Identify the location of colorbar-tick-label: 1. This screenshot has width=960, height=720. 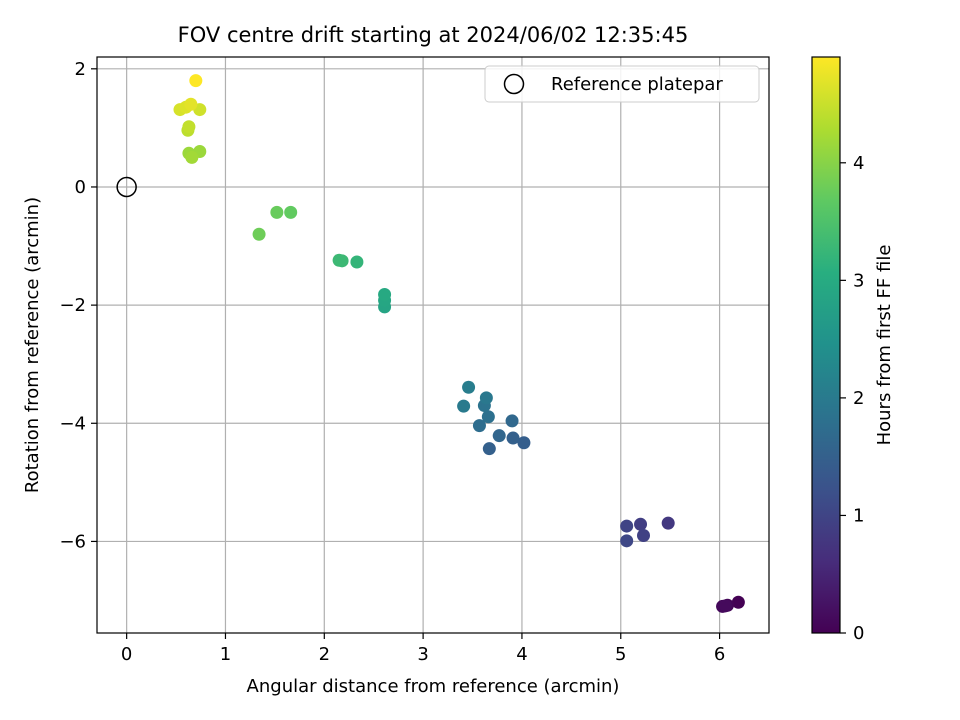
(858, 515).